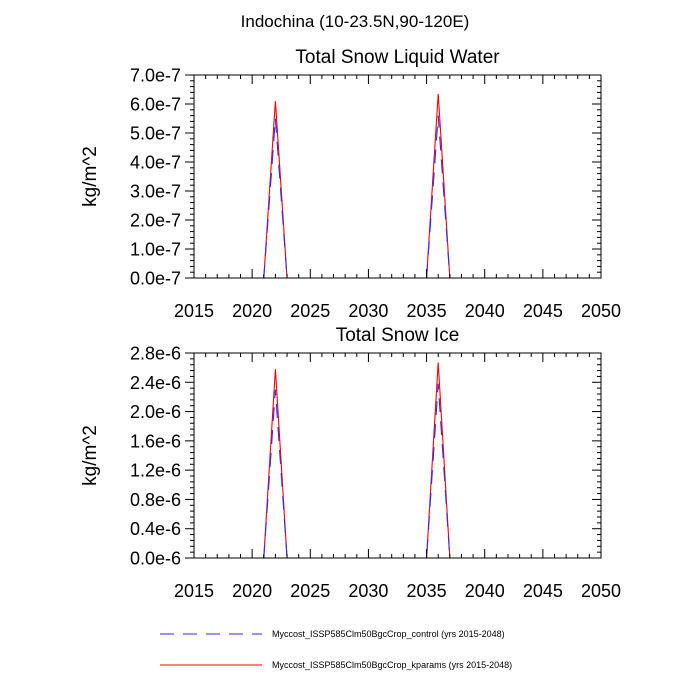  Describe the element at coordinates (155, 441) in the screenshot. I see `y-tick-label: 1.6e-6` at that location.